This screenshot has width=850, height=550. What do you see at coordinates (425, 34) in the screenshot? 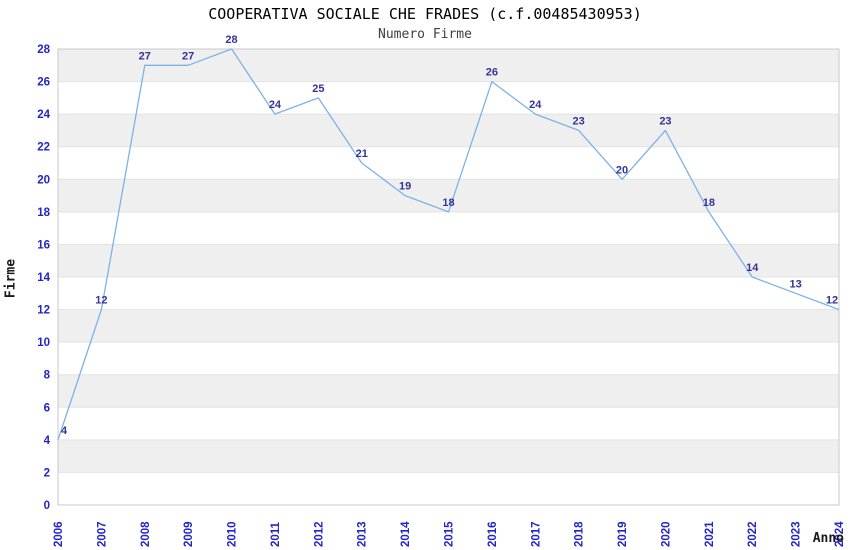
I see `chart-subtitle: Numero Firme` at bounding box center [425, 34].